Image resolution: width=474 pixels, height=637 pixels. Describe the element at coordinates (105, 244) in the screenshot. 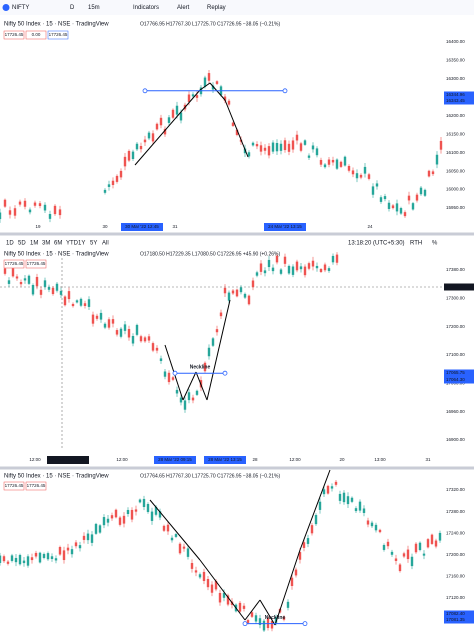

I see `range-button: All` at that location.